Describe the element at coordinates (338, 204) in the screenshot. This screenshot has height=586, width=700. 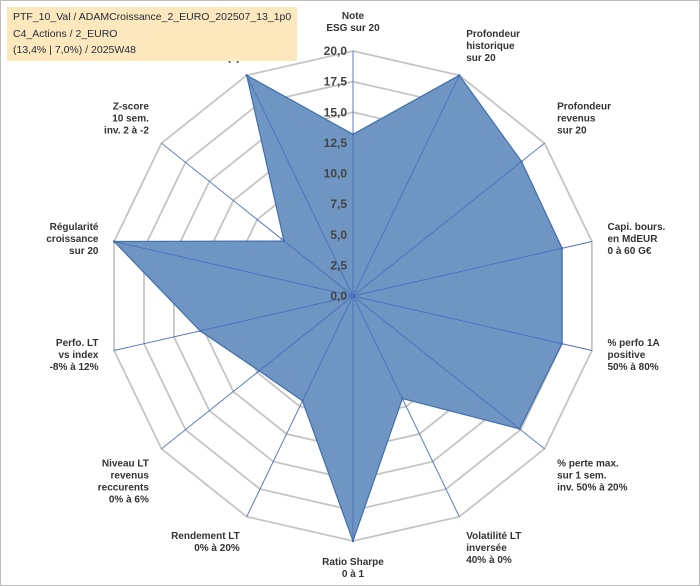
I see `tick-label-3: 7,5` at that location.